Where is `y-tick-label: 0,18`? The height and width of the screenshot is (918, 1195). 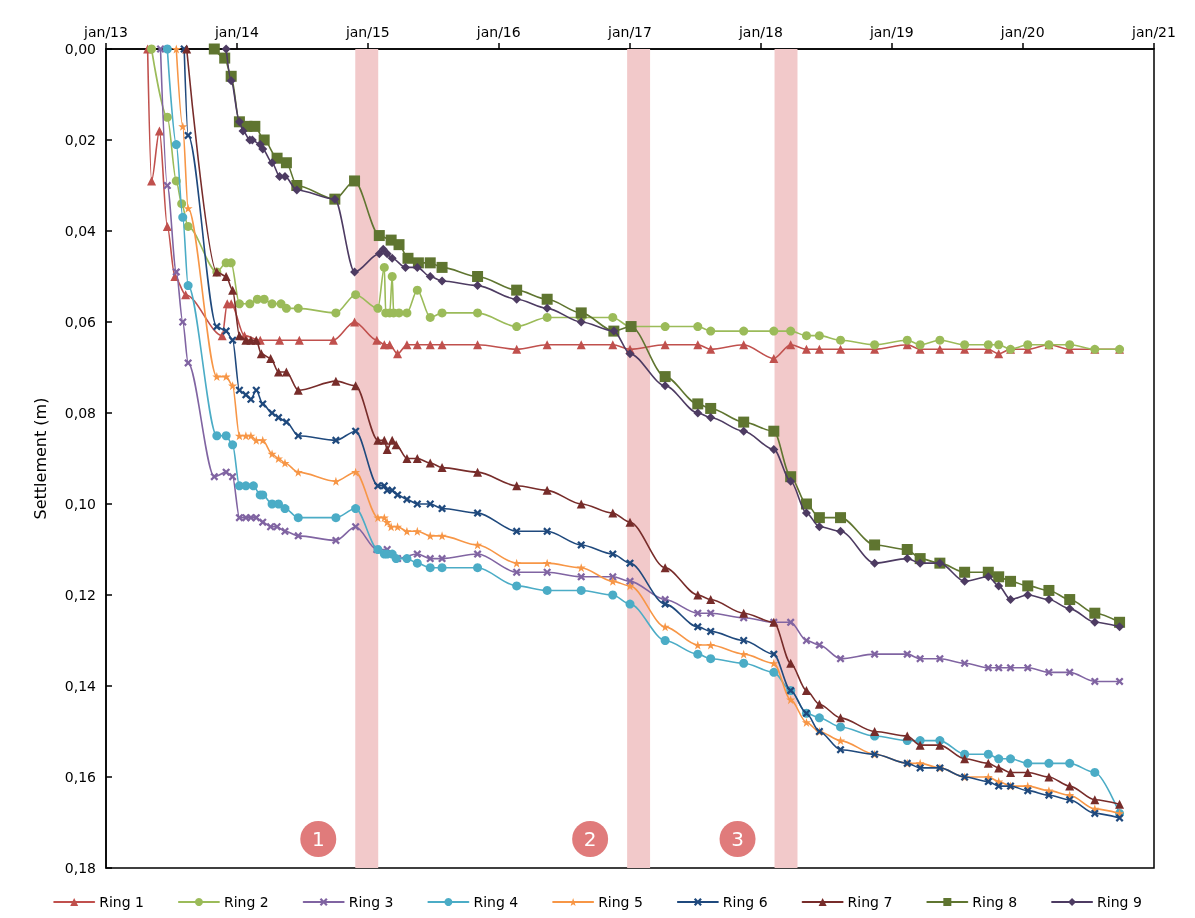 y-tick-label: 0,18 is located at coordinates (80, 868).